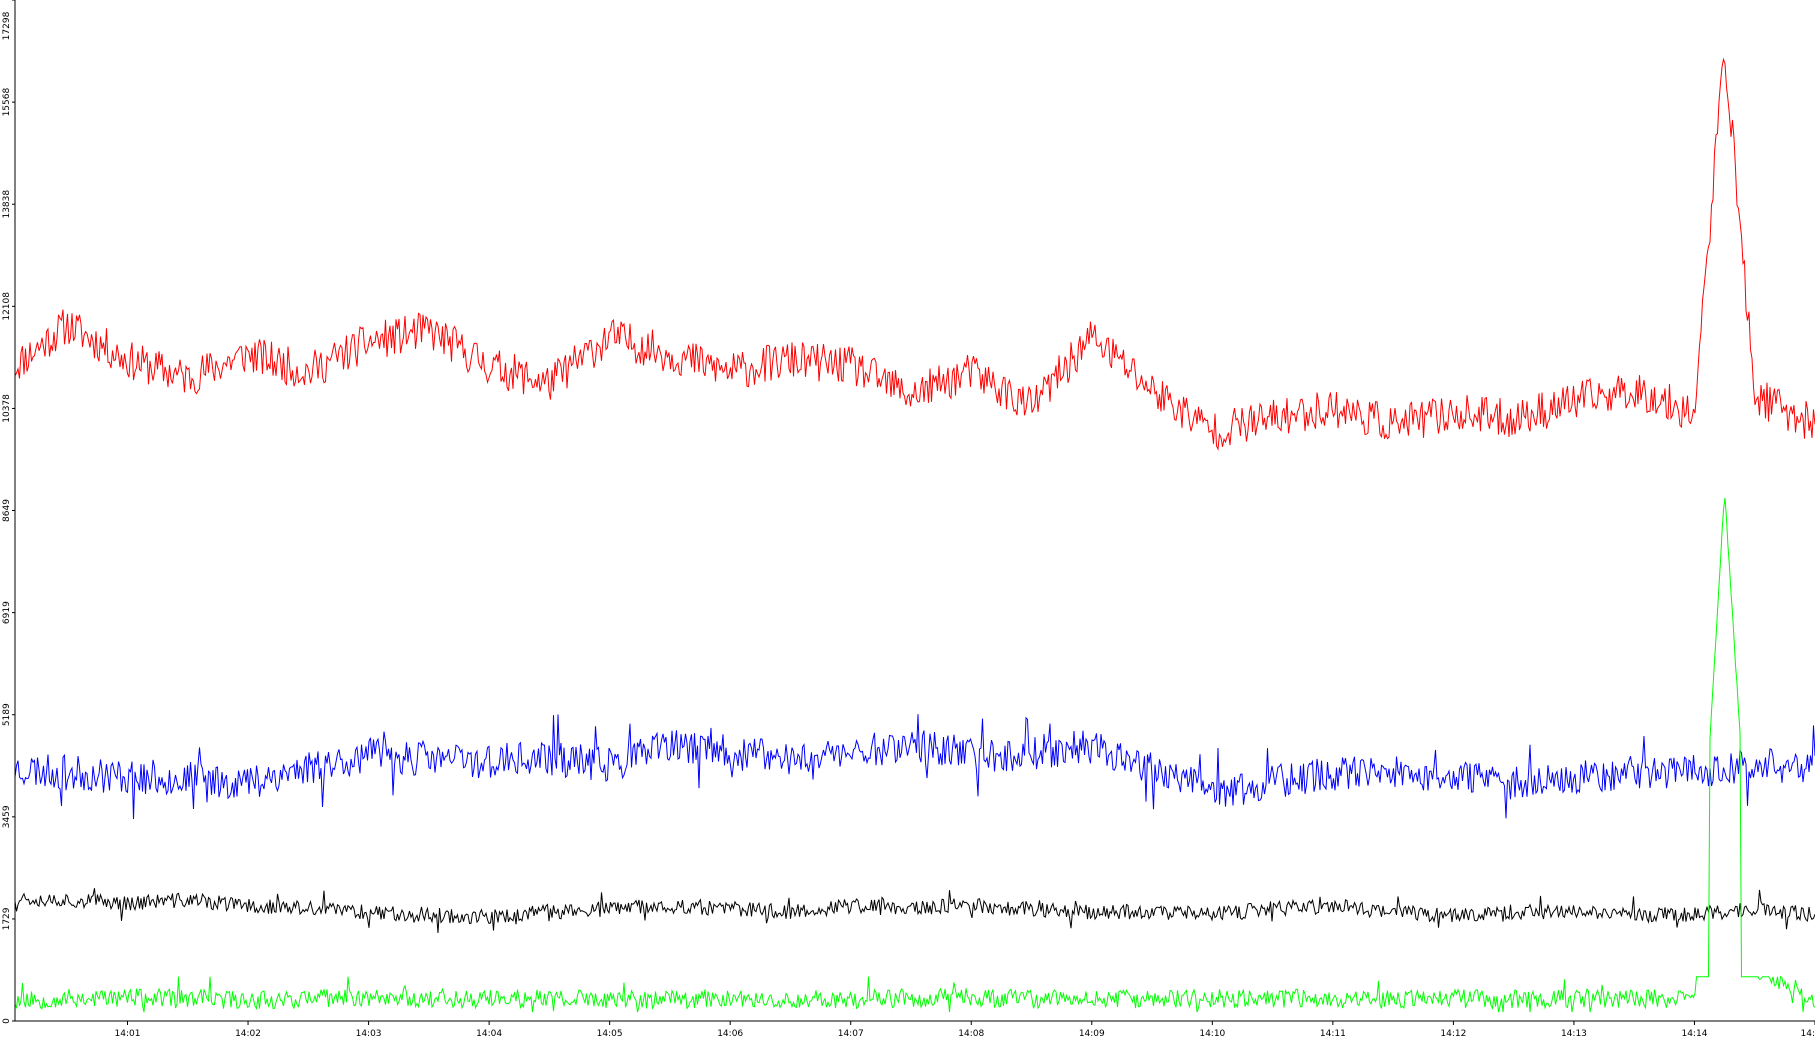  I want to click on y-tick-label: 1729, so click(7, 918).